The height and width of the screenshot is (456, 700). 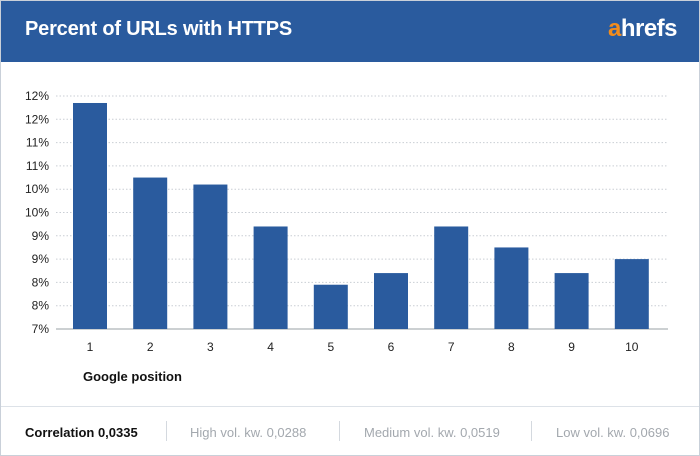 What do you see at coordinates (632, 347) in the screenshot?
I see `x-tick-label: 10` at bounding box center [632, 347].